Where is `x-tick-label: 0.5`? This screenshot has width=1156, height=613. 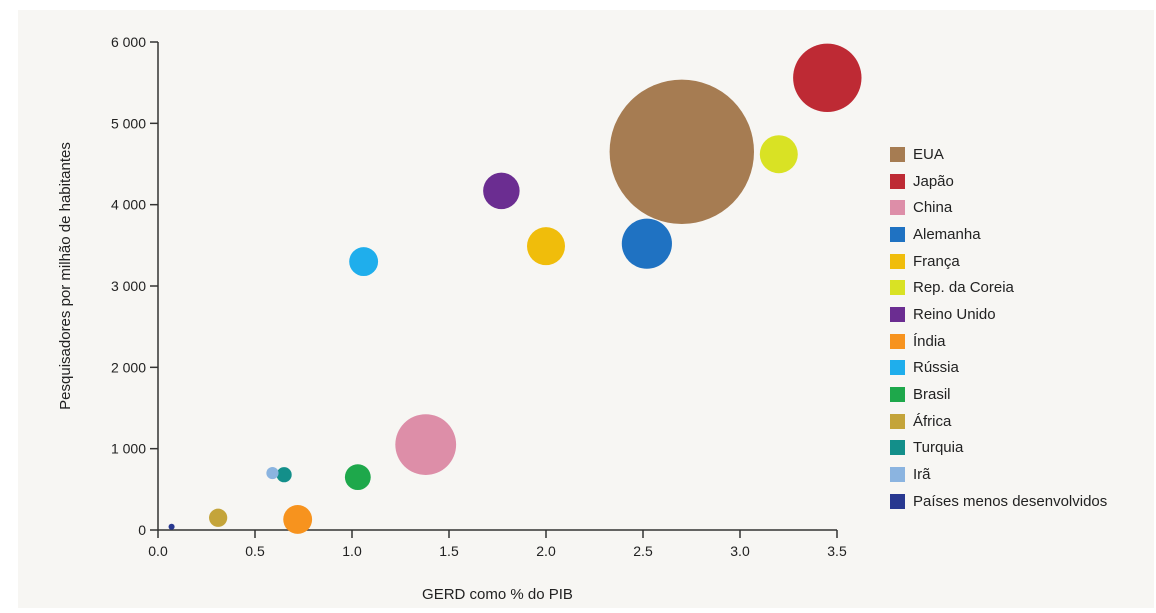
x-tick-label: 0.5 is located at coordinates (255, 551).